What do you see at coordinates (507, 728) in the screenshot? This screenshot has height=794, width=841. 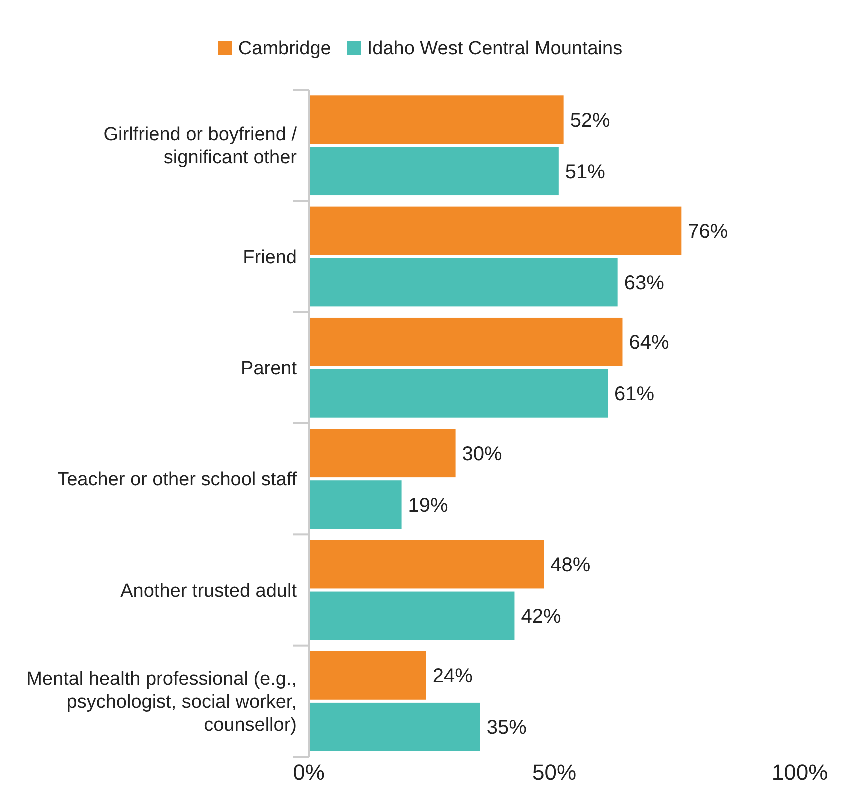 I see `data-label: 35%` at bounding box center [507, 728].